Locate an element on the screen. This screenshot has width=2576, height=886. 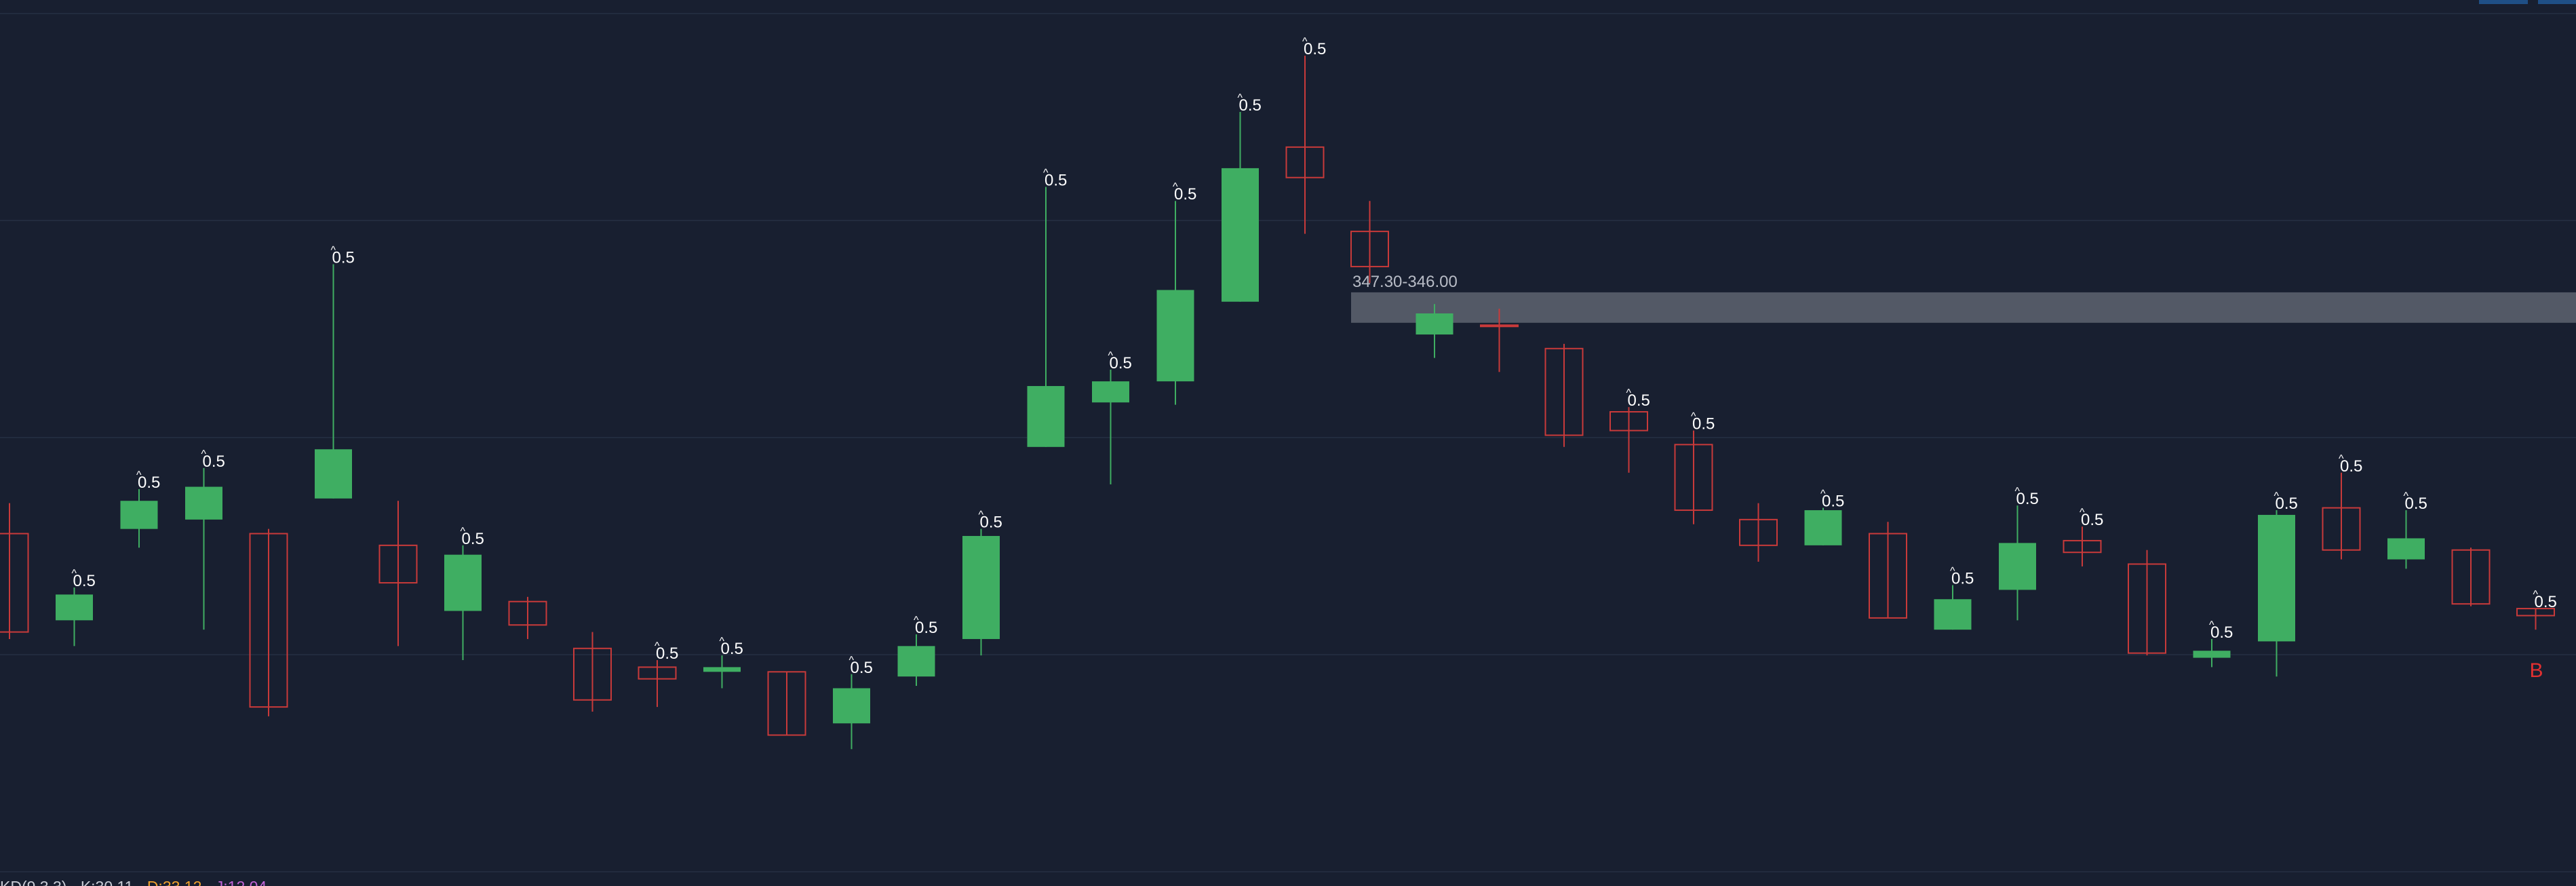
price-zone-label: 347.30-346.00 is located at coordinates (1405, 282).